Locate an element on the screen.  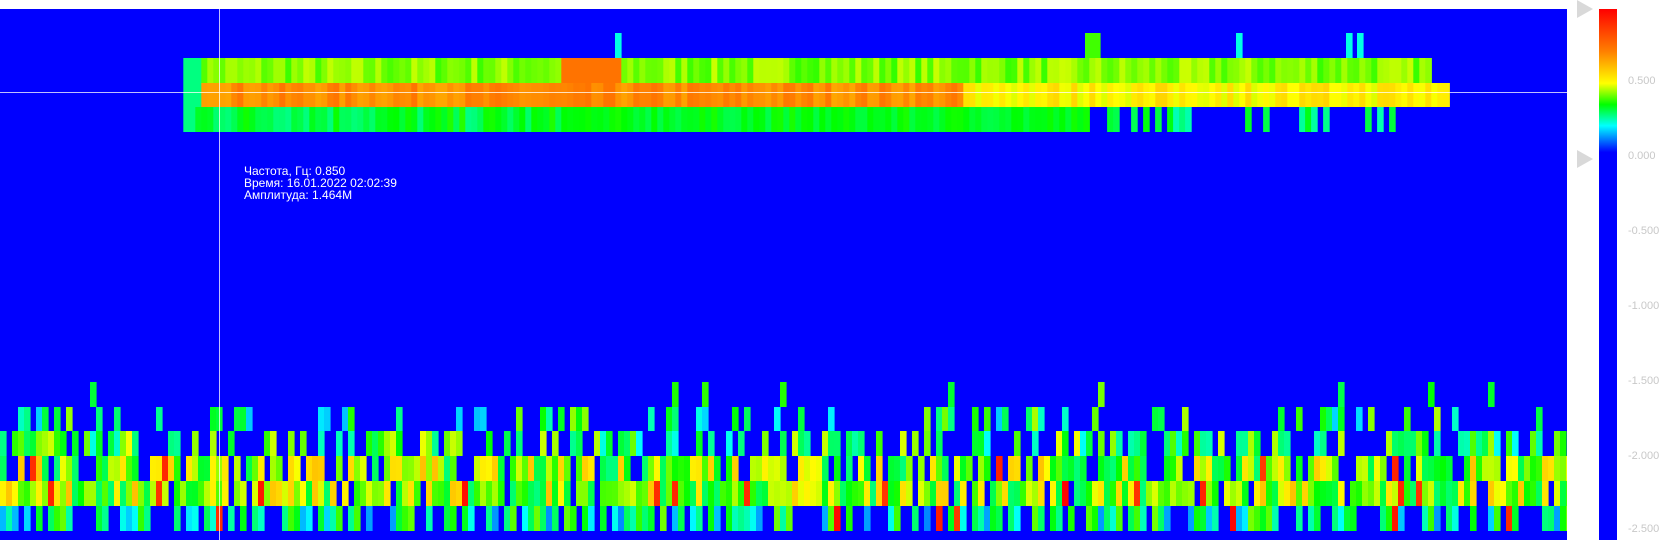
colorbar-gradient is located at coordinates (1608, 274).